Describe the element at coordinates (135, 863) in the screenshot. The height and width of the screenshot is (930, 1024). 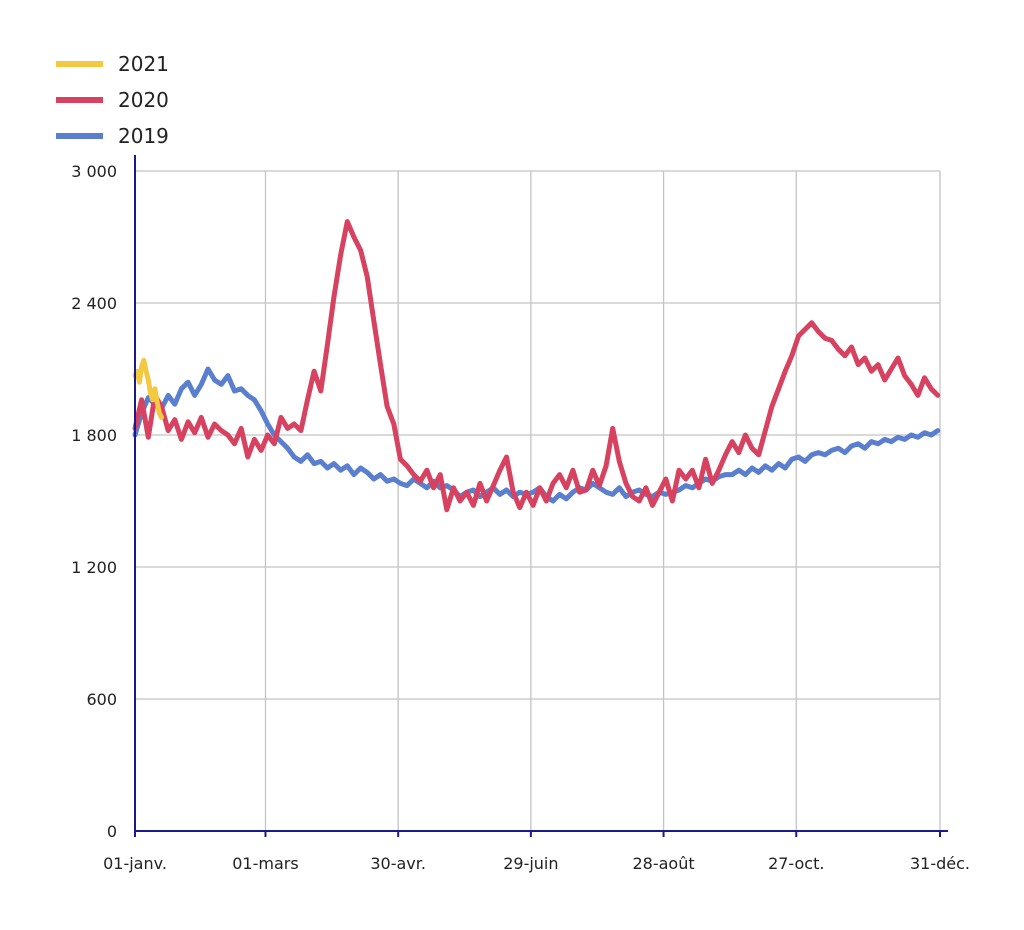
I see `x-tick-label: 01-janv.` at that location.